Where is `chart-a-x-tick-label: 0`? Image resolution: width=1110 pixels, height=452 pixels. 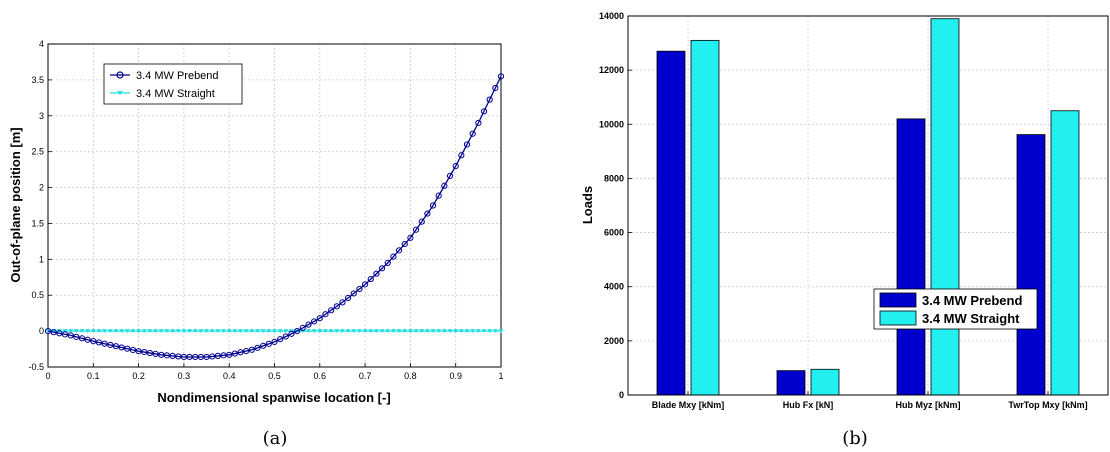 chart-a-x-tick-label: 0 is located at coordinates (47, 376).